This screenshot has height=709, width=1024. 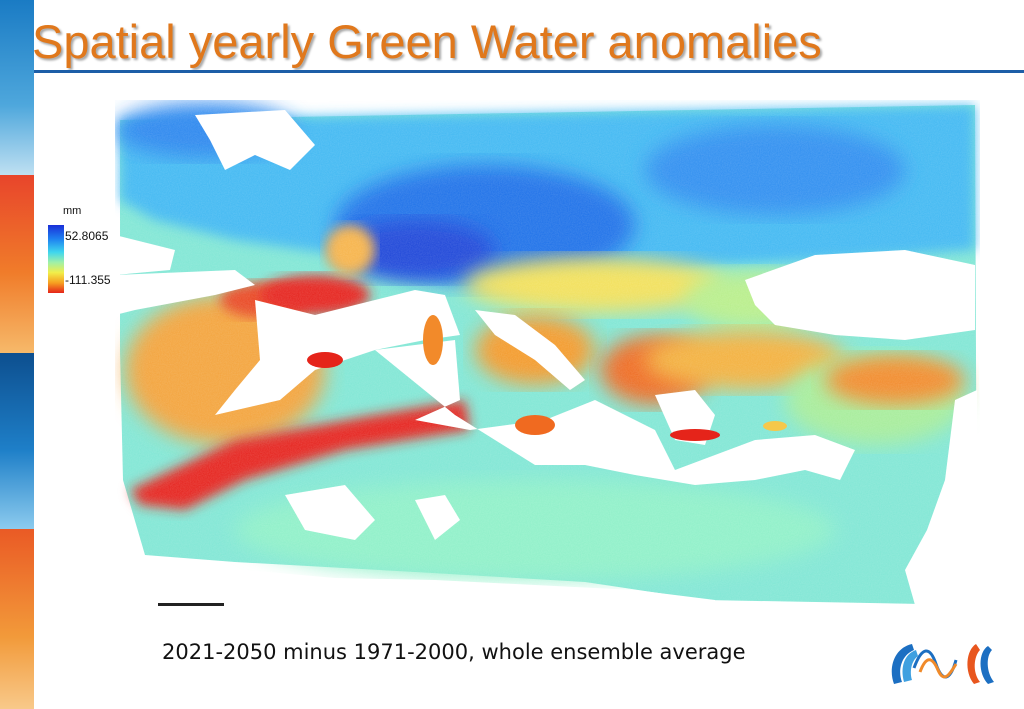 I want to click on islands, so click(x=547, y=378).